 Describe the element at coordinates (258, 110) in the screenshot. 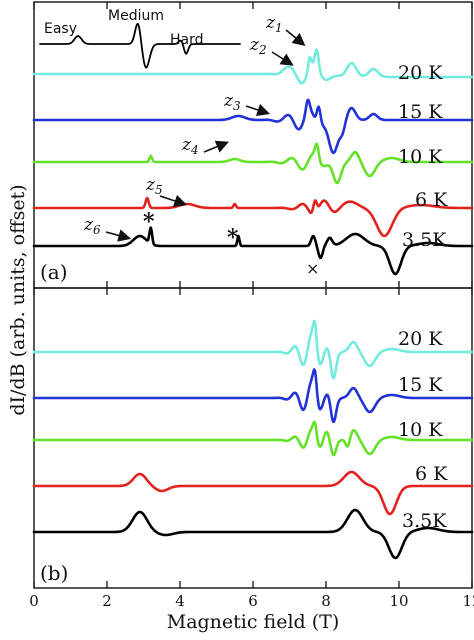

I see `z3-arrow` at that location.